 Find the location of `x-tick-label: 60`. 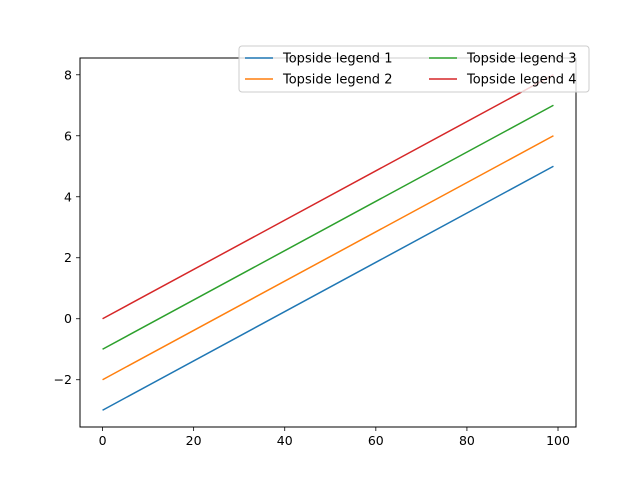

x-tick-label: 60 is located at coordinates (376, 440).